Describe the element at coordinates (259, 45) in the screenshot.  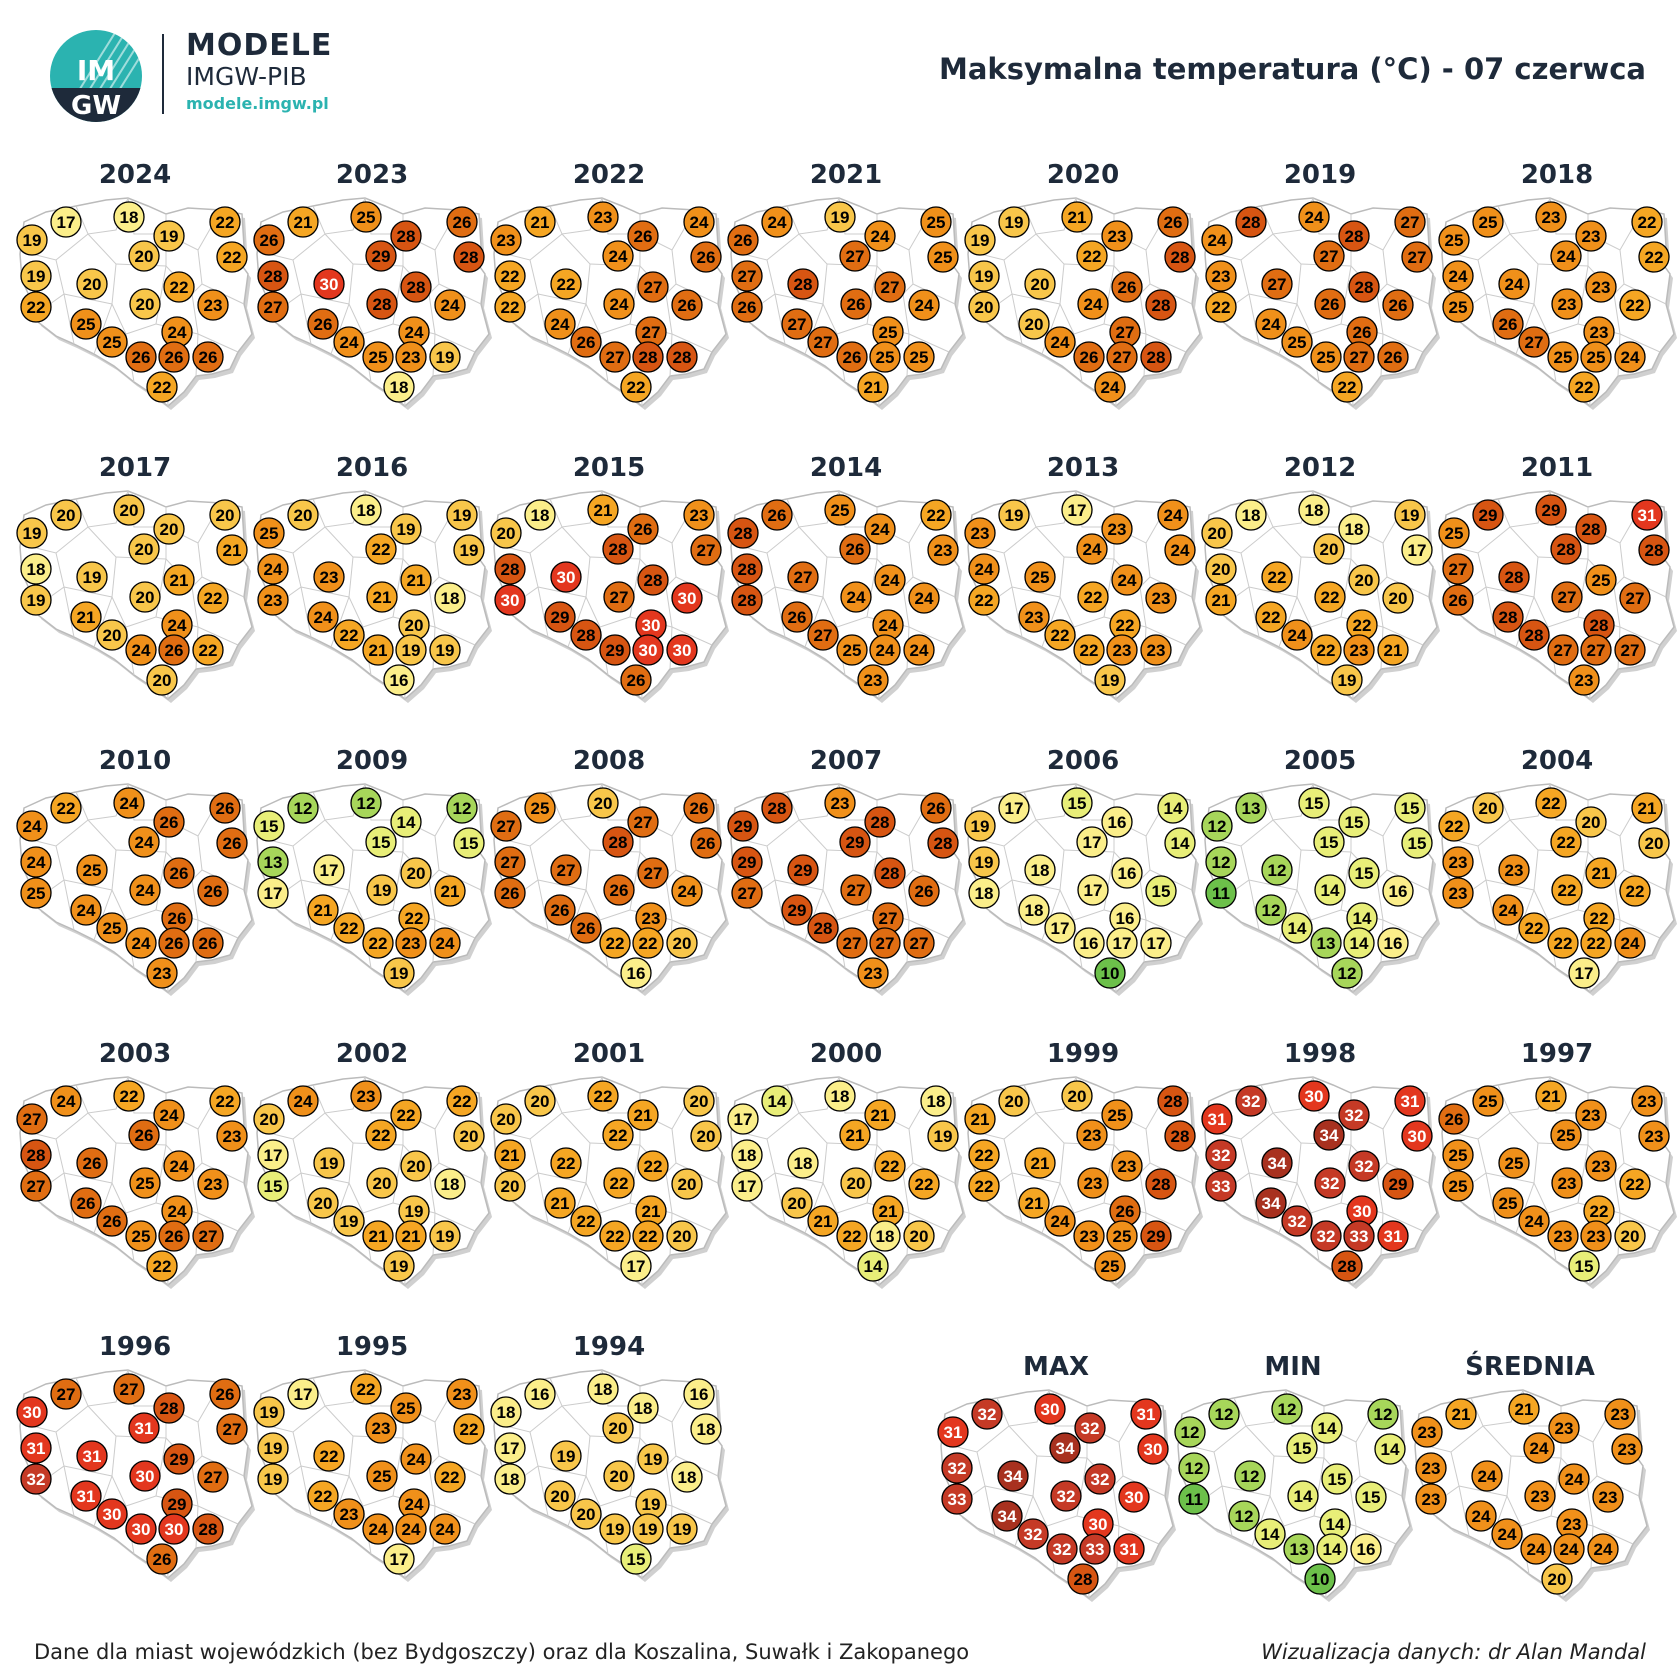
I see `logo-title: MODELE` at that location.